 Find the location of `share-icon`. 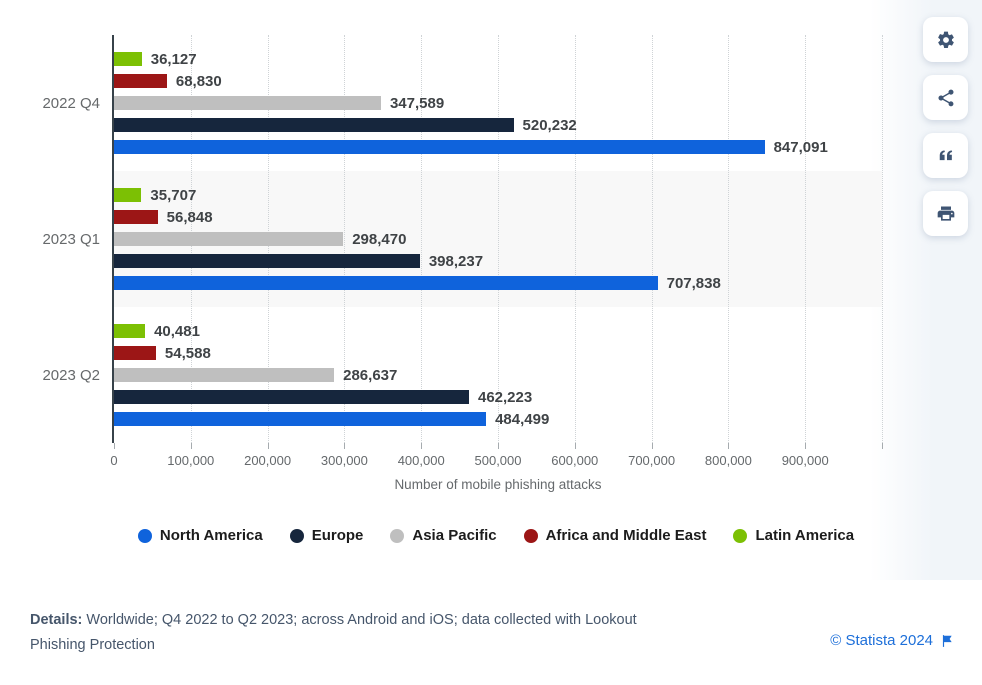

share-icon is located at coordinates (946, 98).